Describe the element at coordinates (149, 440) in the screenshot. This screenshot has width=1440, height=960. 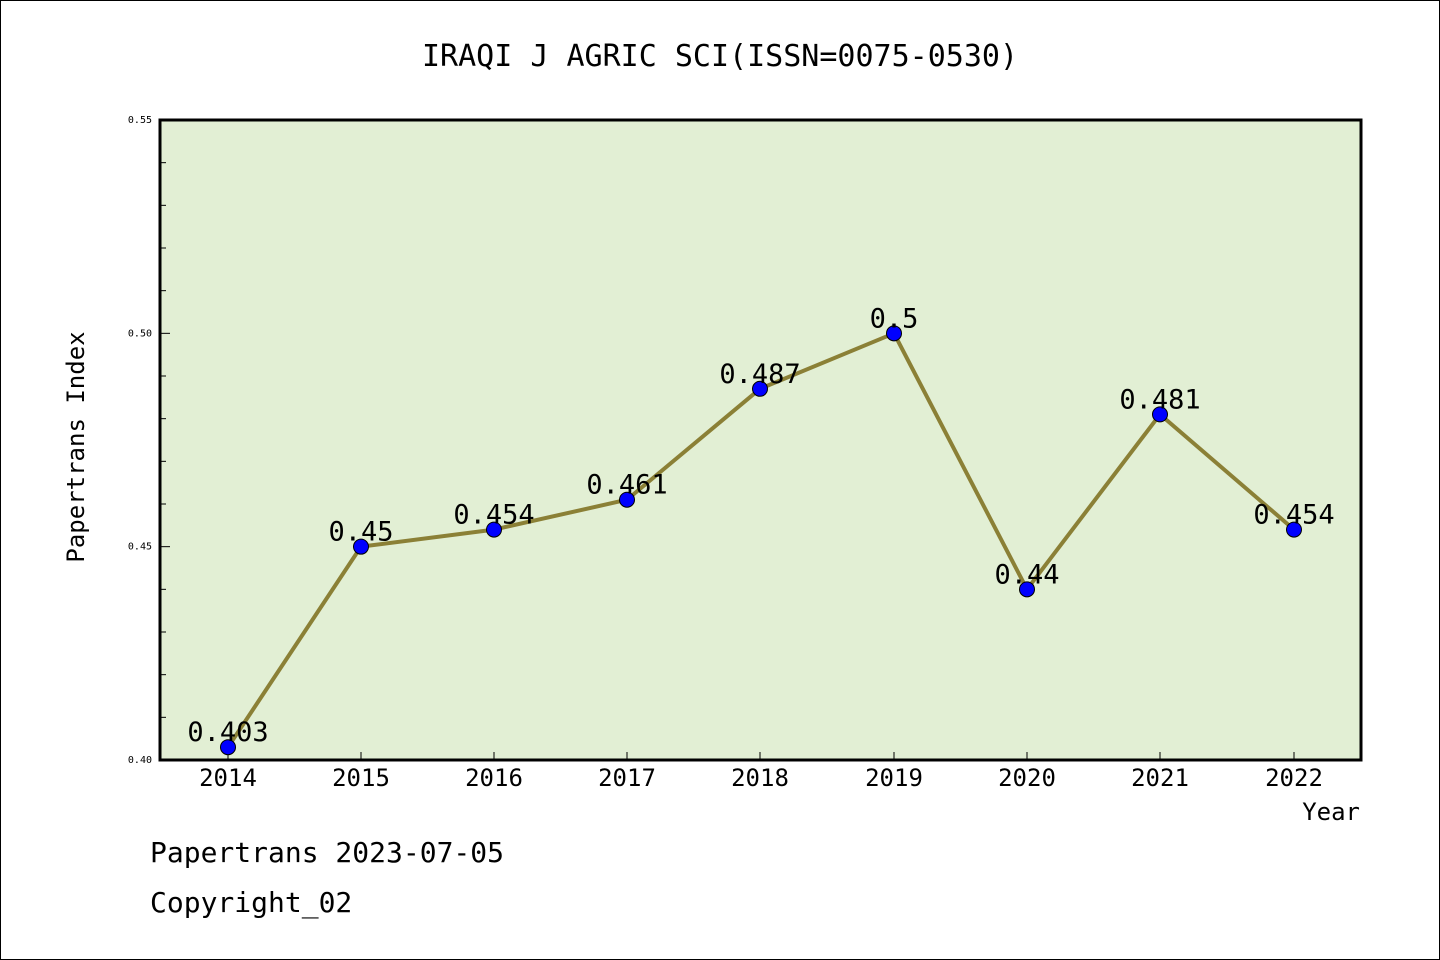
I see `y-axis: 0.40 0.45 0.50 0.55` at that location.